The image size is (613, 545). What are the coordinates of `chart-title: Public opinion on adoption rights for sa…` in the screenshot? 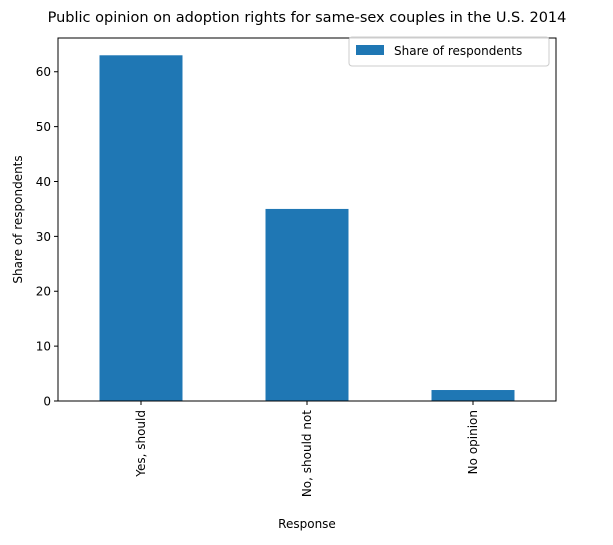 It's located at (307, 18).